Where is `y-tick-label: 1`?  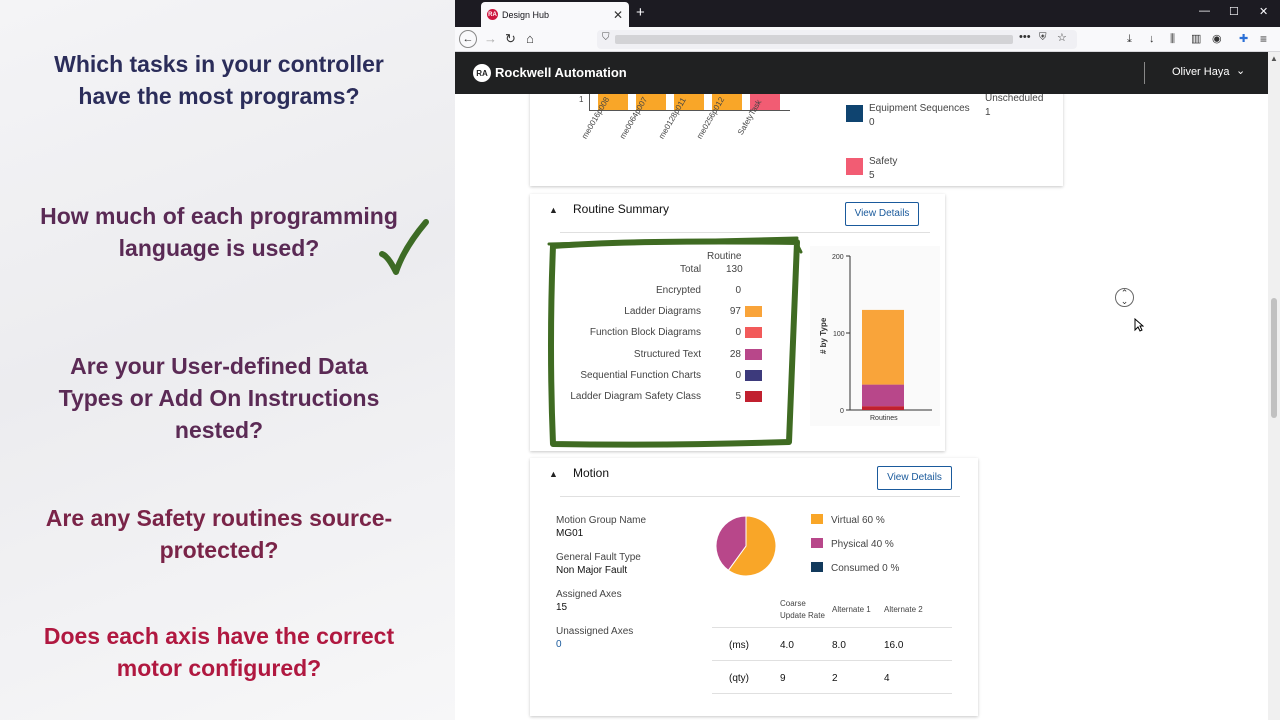
y-tick-label: 1 is located at coordinates (581, 99).